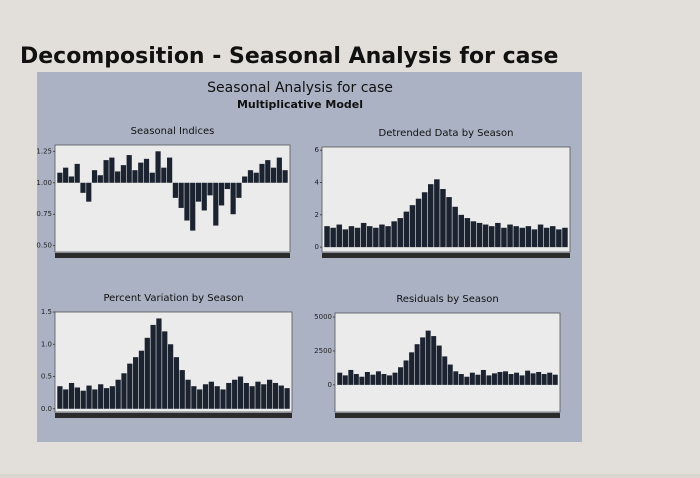 This screenshot has width=700, height=478. Describe the element at coordinates (44, 246) in the screenshot. I see `y-tick-label: 0.50` at that location.